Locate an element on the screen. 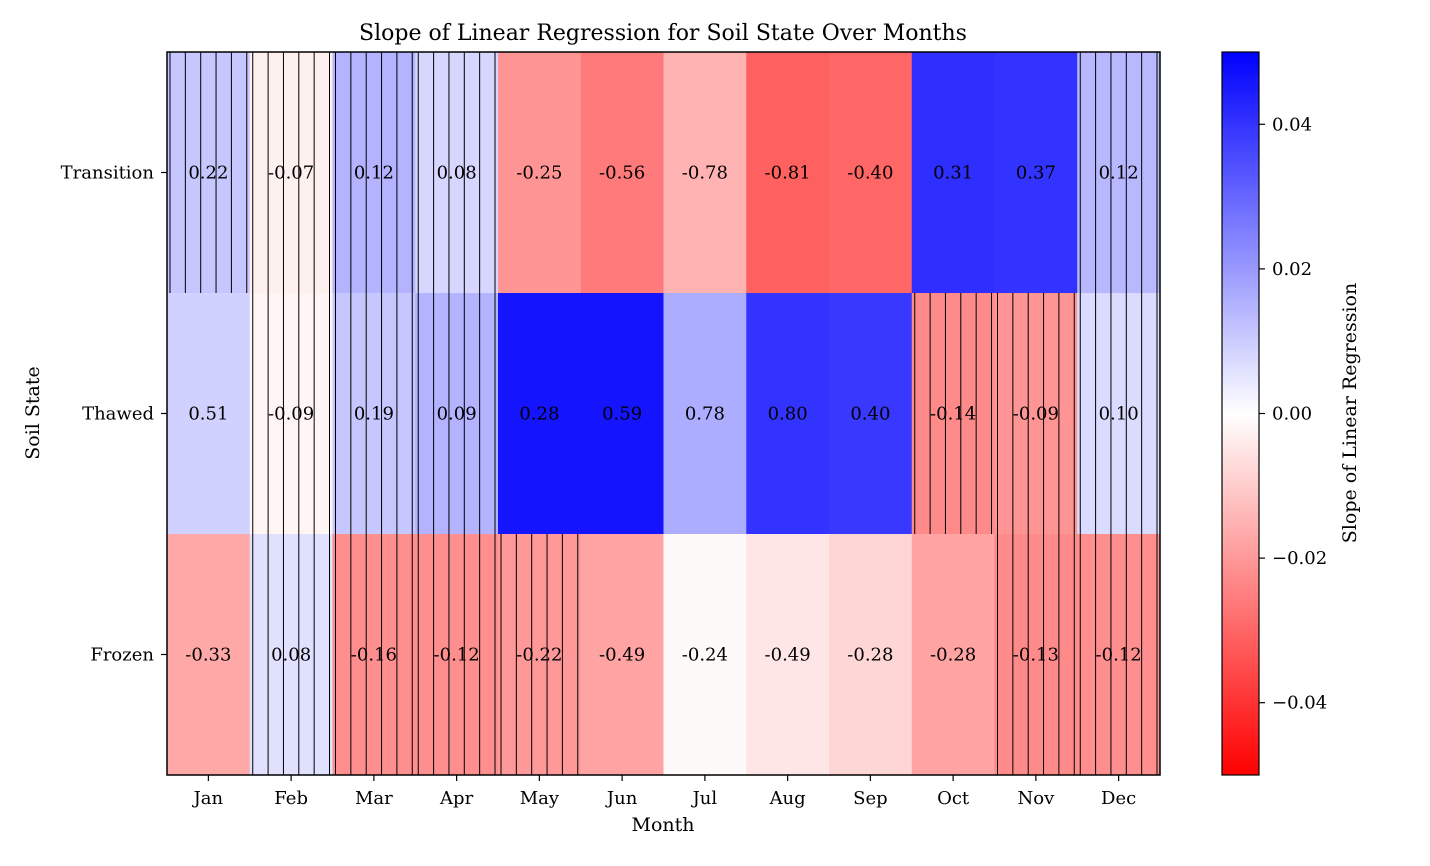 The image size is (1430, 866). heatmap-cell-thawed-nov is located at coordinates (1036, 414).